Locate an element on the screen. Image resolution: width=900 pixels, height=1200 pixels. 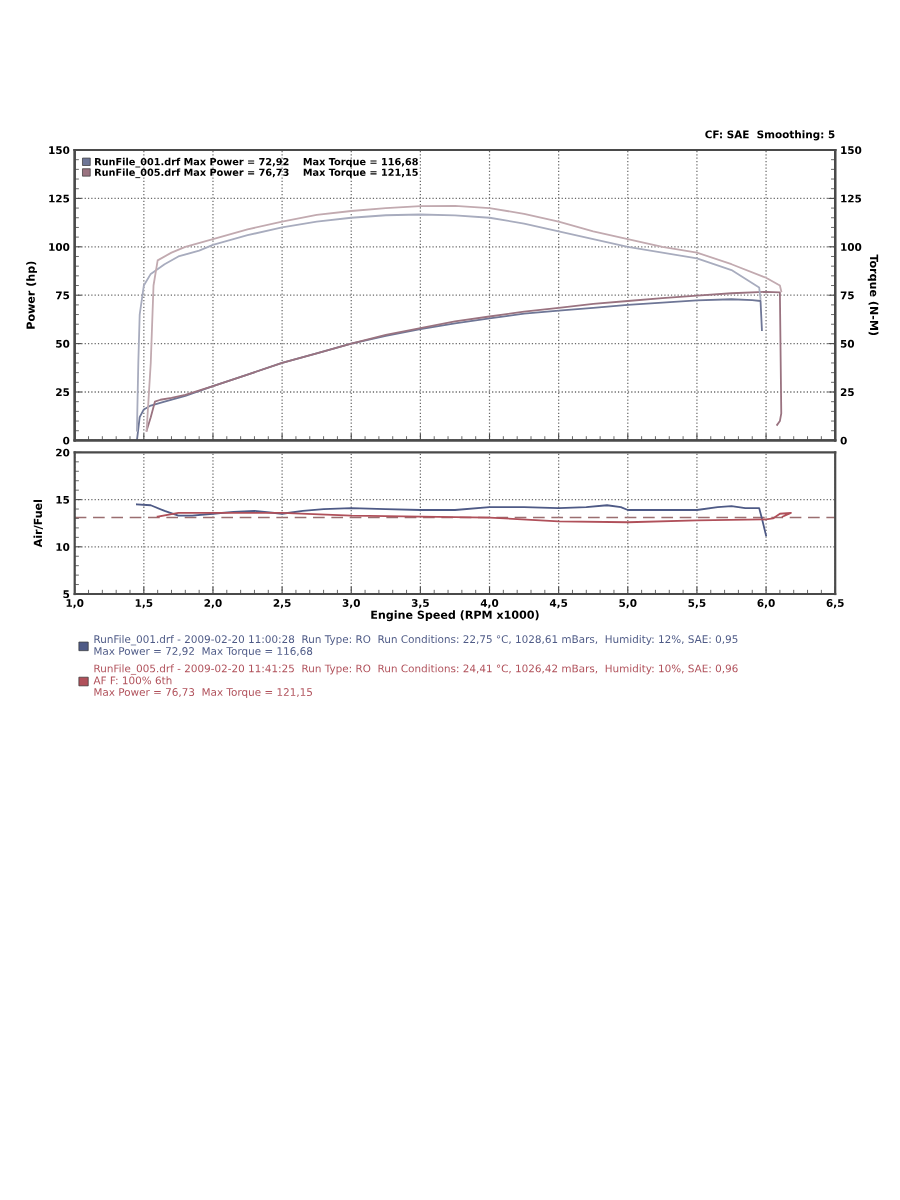
x-tick-label: 5,5 is located at coordinates (697, 604).